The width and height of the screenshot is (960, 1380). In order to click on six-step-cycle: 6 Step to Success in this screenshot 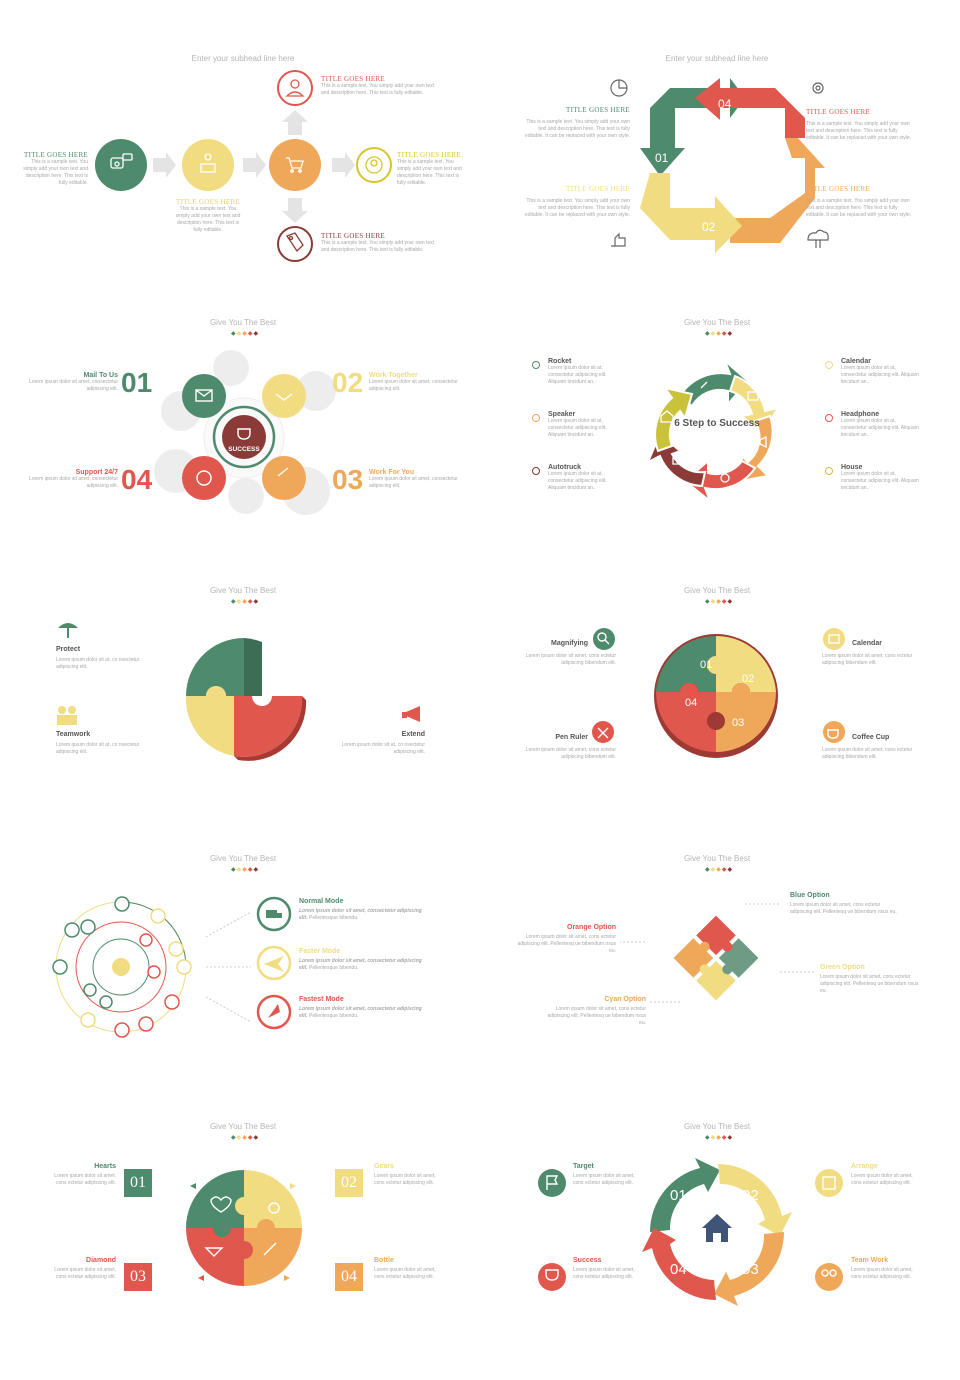, I will do `click(713, 432)`.